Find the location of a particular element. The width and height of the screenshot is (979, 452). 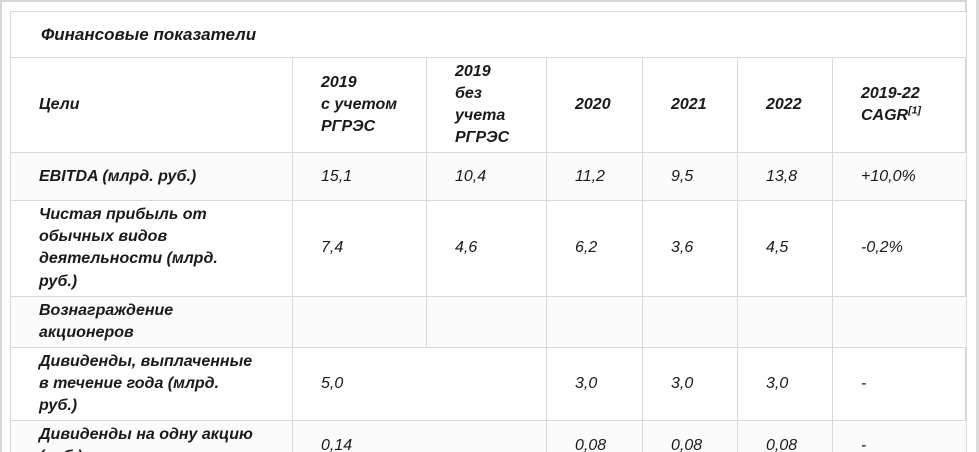

net-profit-cagr: -0,2% is located at coordinates (899, 248).